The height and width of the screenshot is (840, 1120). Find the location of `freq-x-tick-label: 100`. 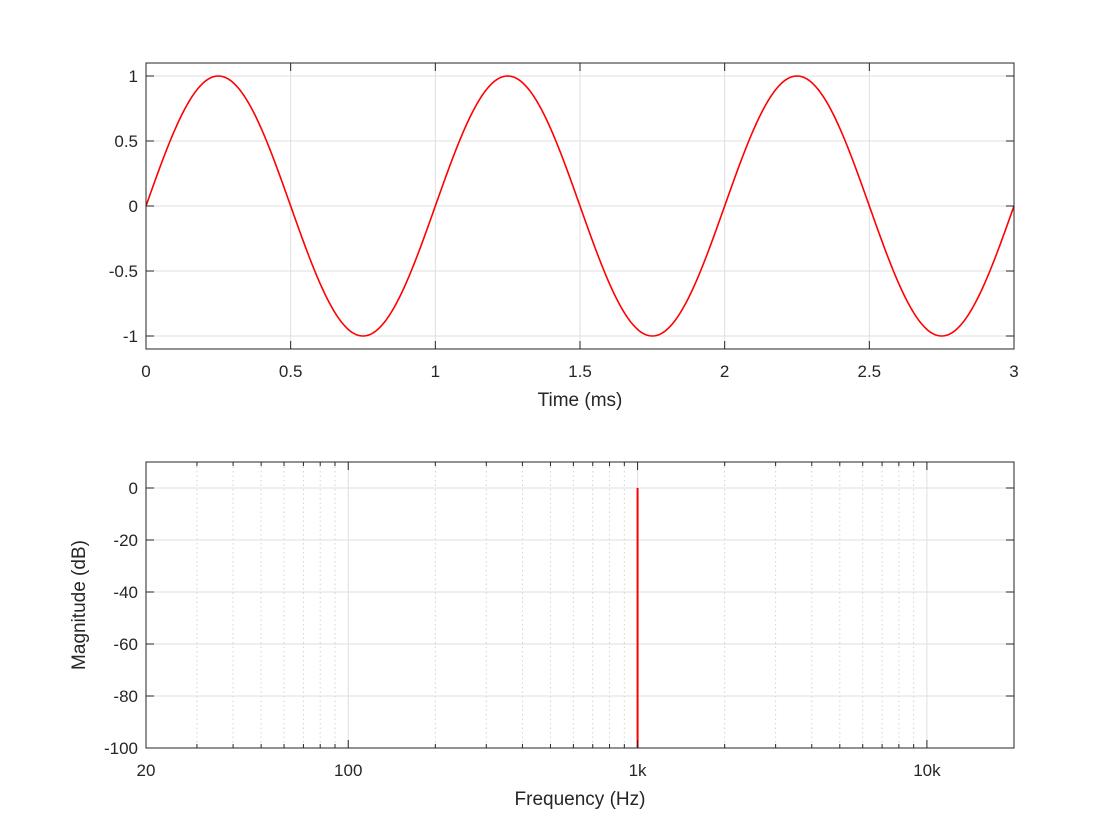

freq-x-tick-label: 100 is located at coordinates (348, 770).